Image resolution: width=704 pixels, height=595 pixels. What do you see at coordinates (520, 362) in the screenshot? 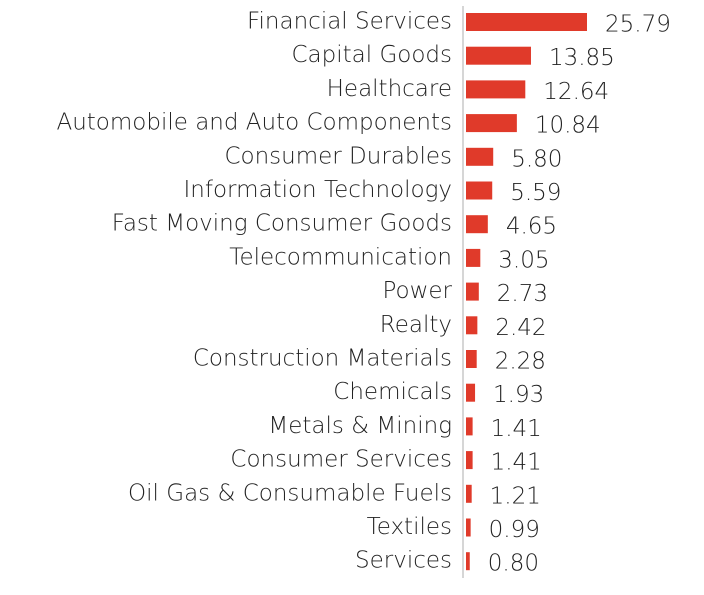
I see `value-label: 2.28` at bounding box center [520, 362].